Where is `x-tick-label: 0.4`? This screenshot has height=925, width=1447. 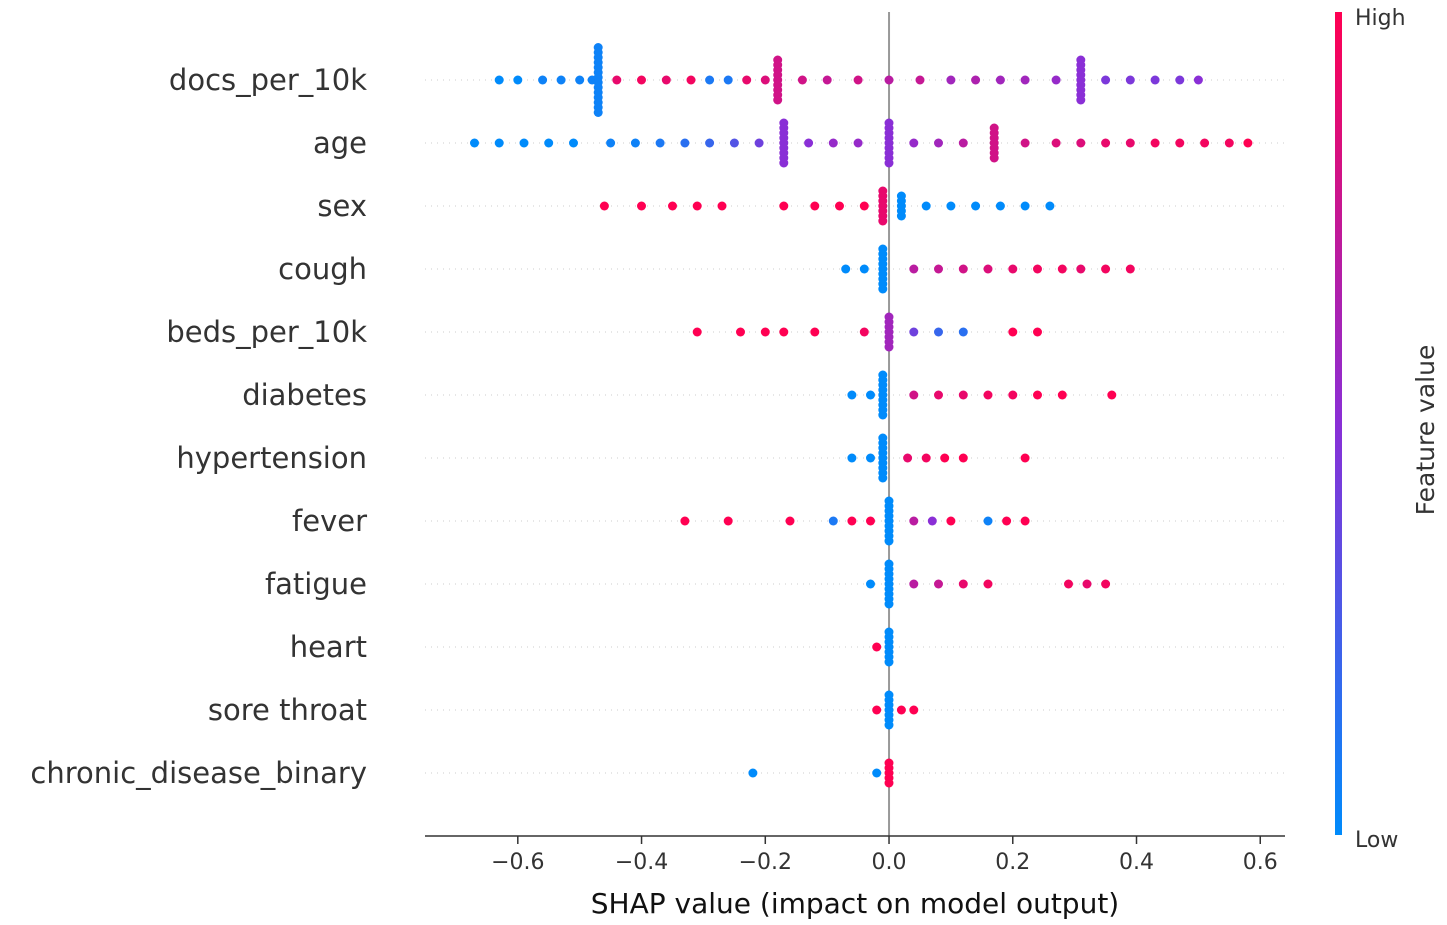 x-tick-label: 0.4 is located at coordinates (1136, 862).